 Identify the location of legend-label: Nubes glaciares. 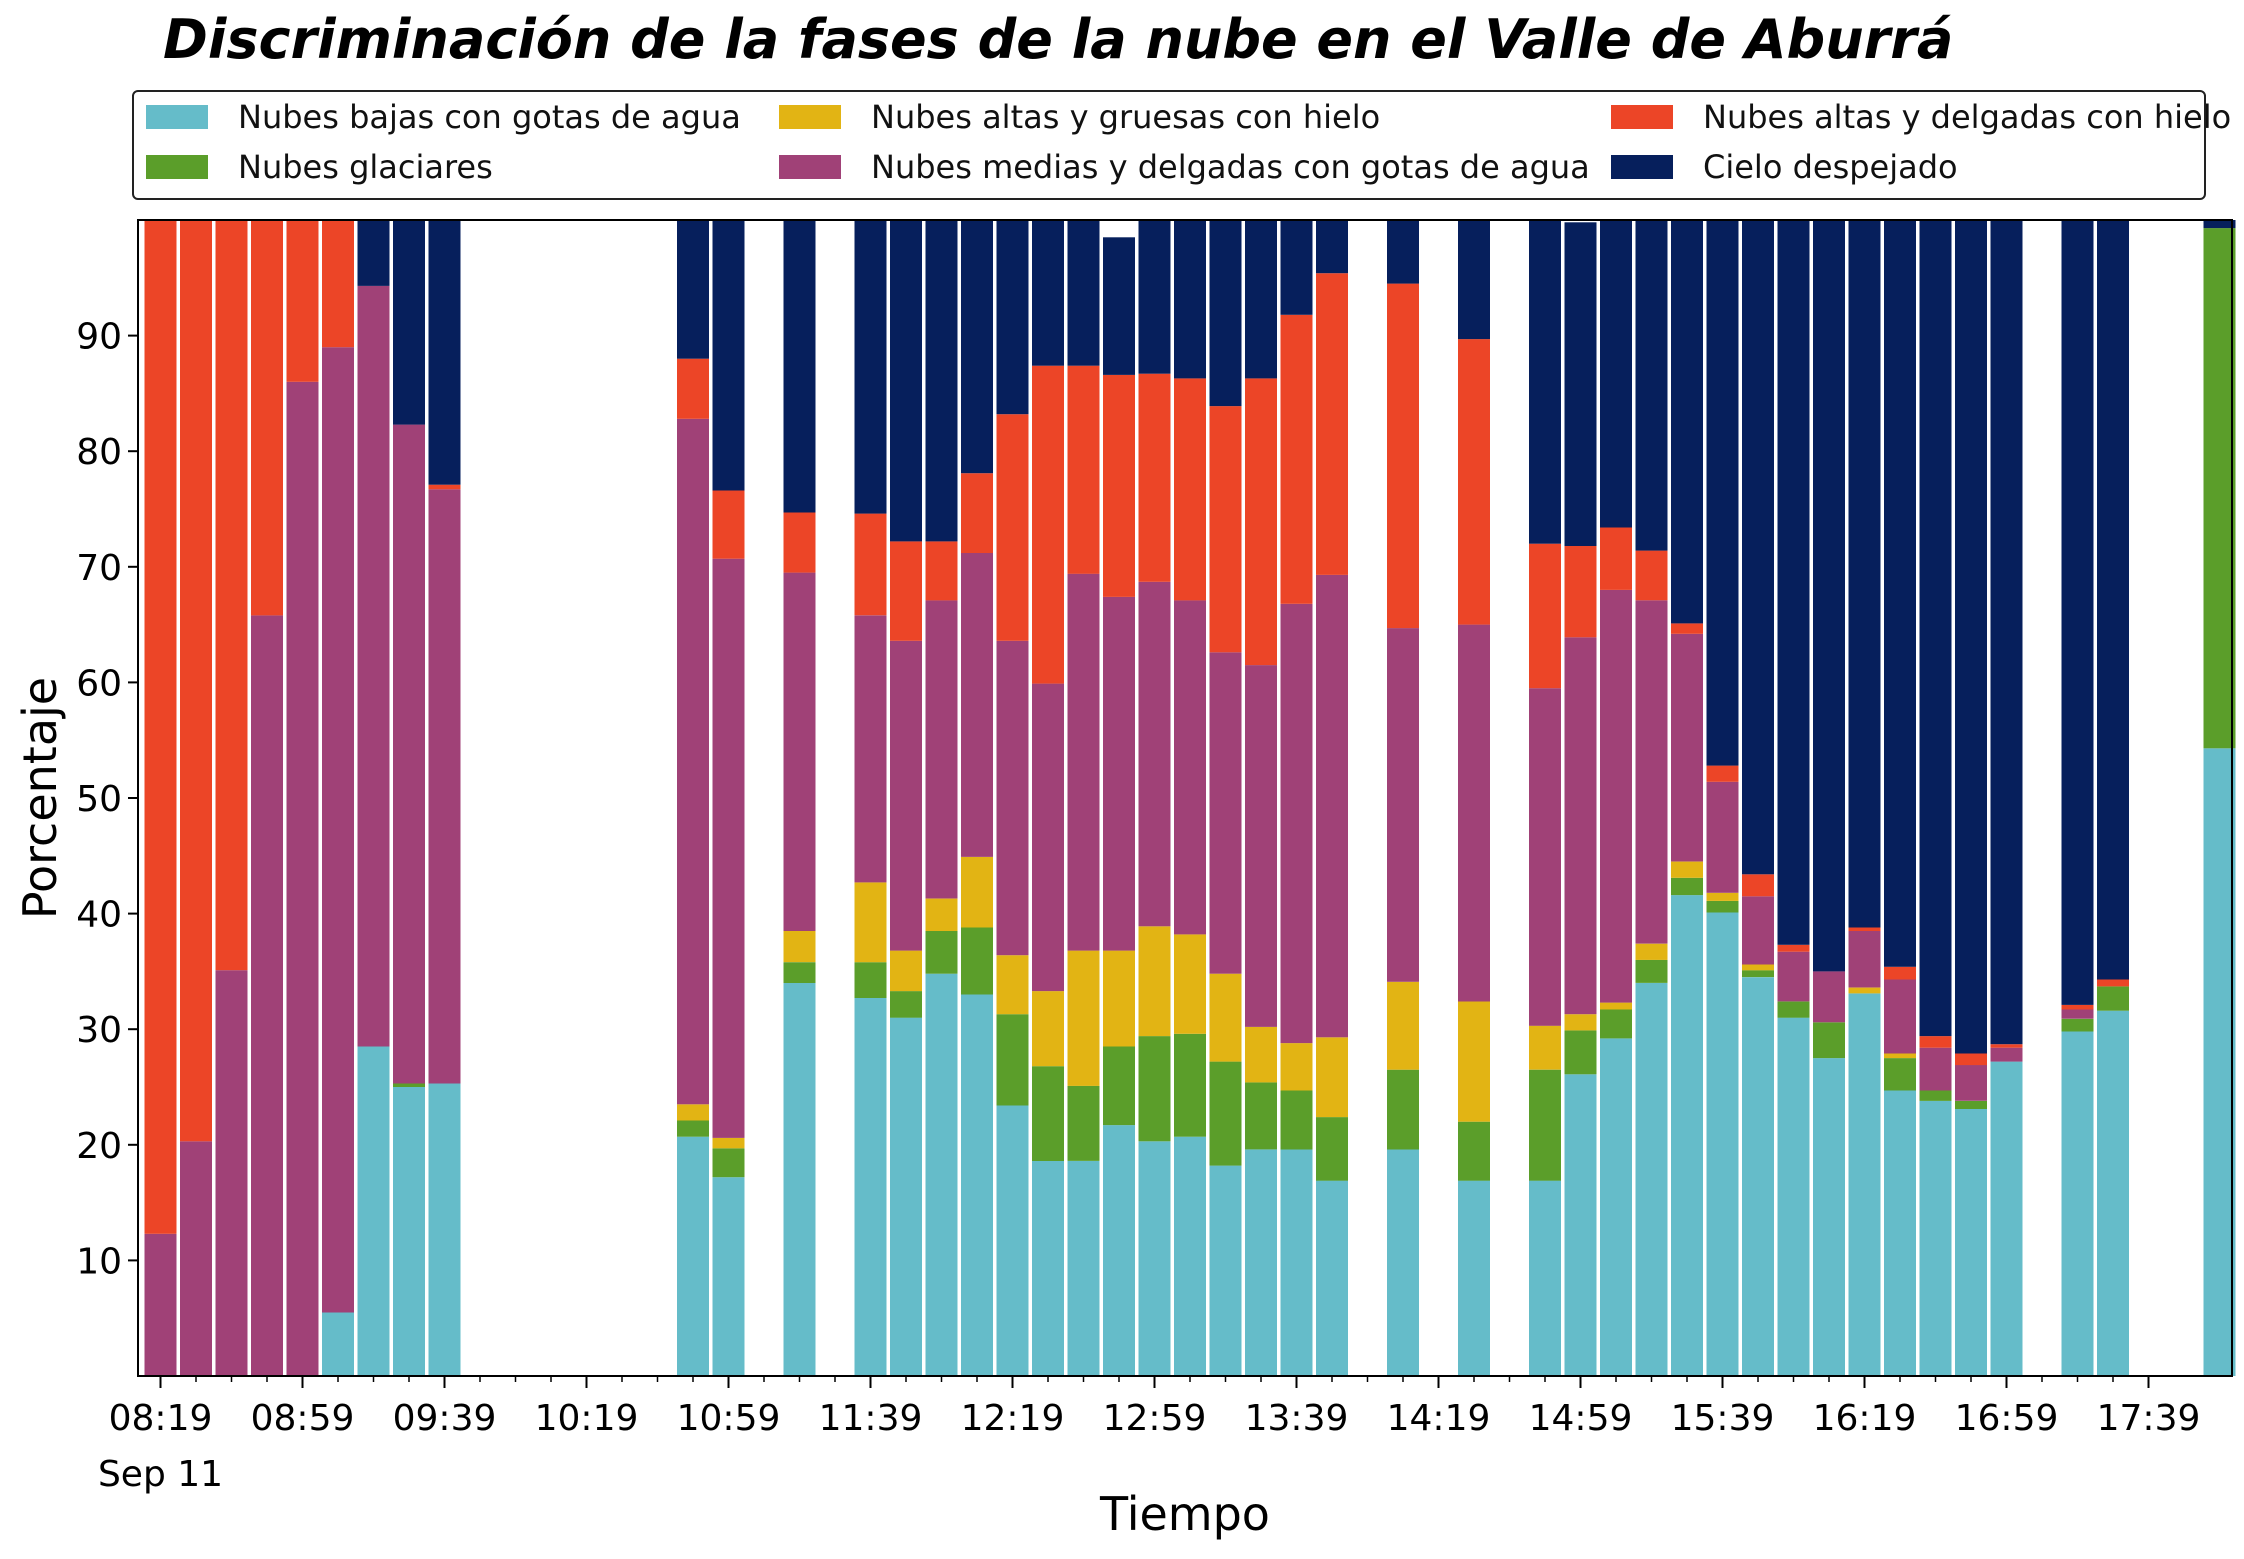
(365, 167).